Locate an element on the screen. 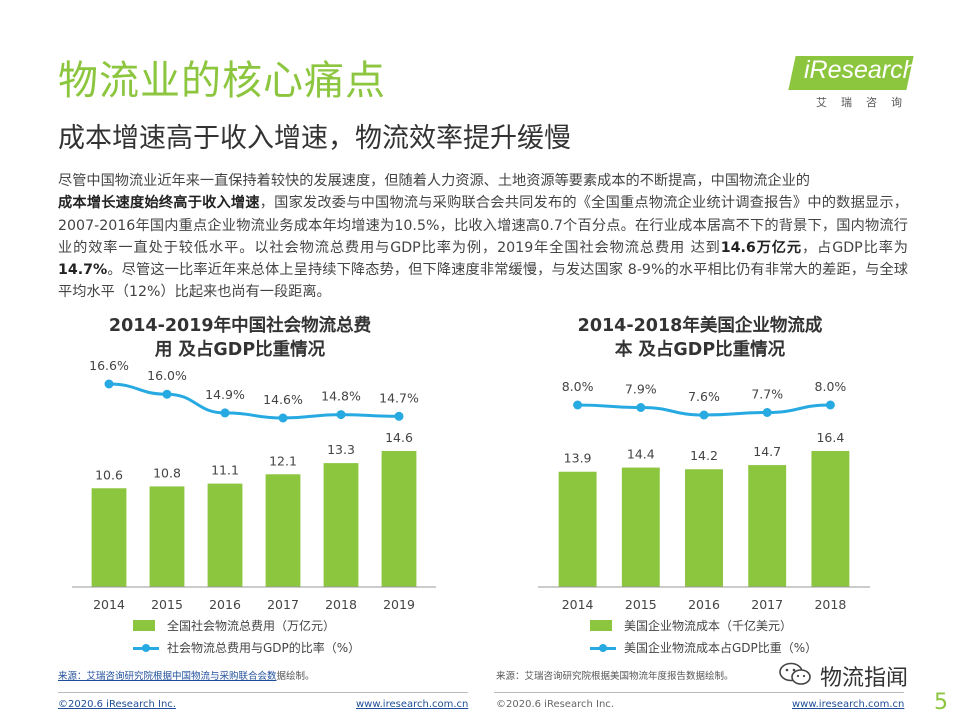 The image size is (960, 720). ratio-point-2019 is located at coordinates (399, 416).